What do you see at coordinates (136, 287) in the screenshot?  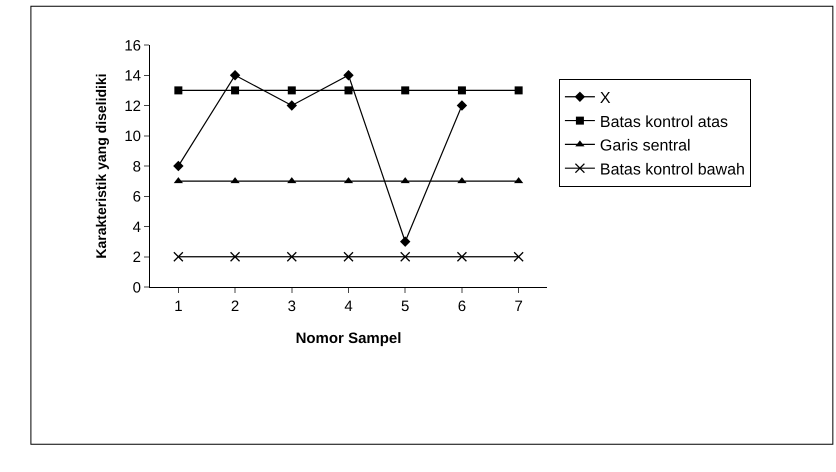 I see `y-tick-label: 0` at bounding box center [136, 287].